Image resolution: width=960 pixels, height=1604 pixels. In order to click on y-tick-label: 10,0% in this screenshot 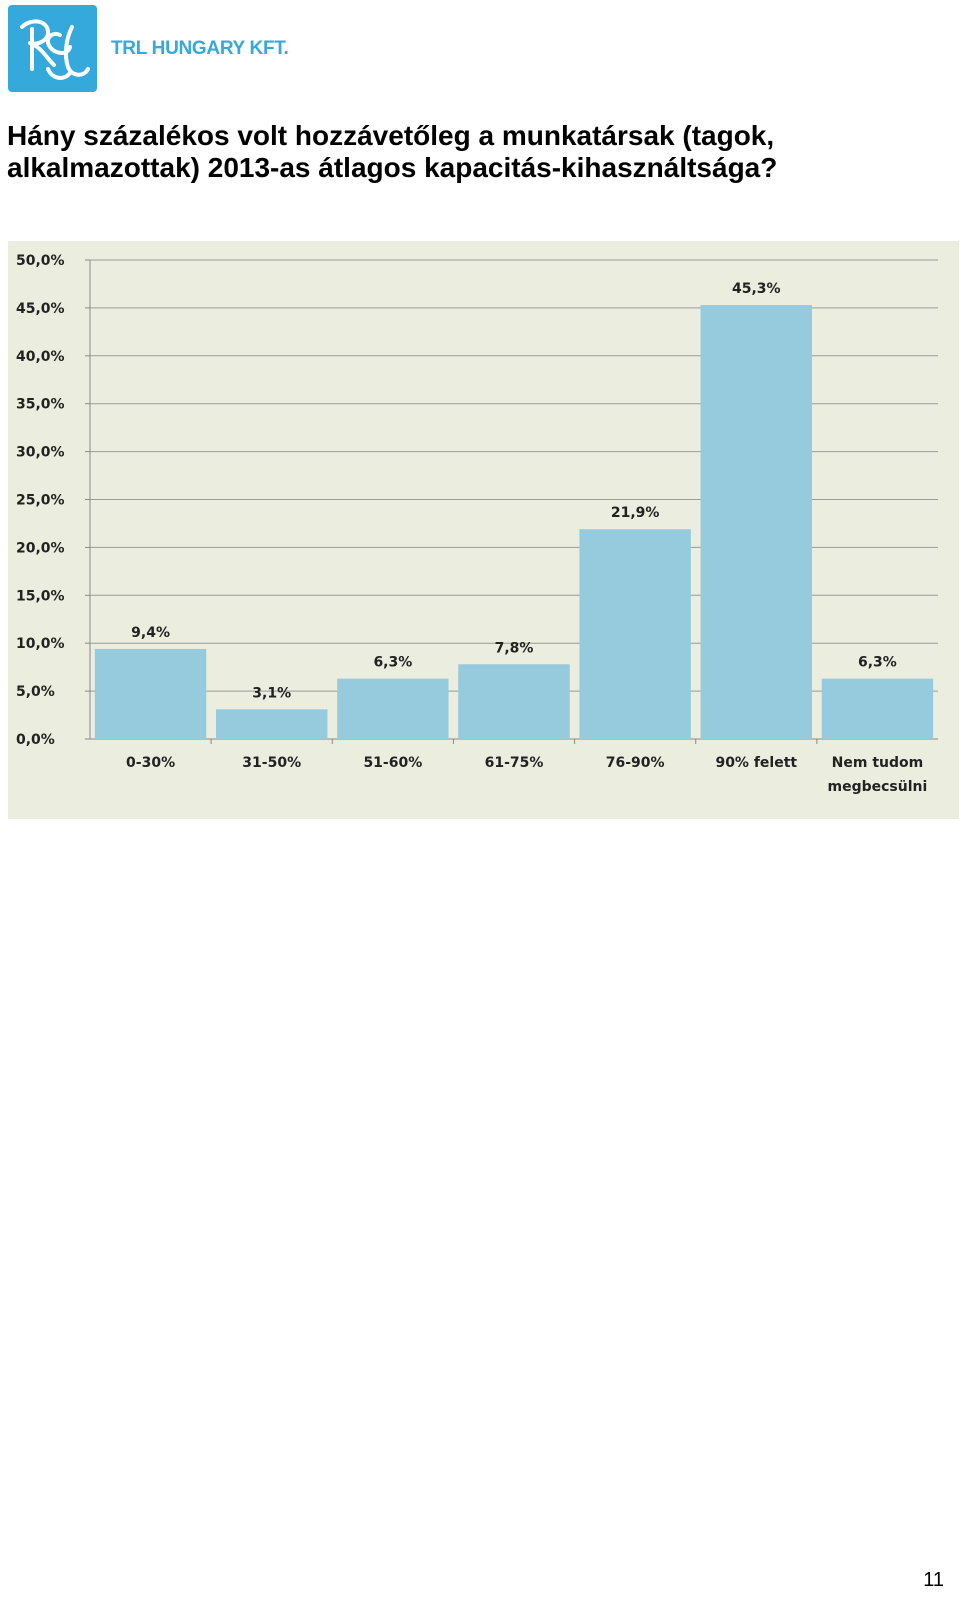, I will do `click(40, 644)`.